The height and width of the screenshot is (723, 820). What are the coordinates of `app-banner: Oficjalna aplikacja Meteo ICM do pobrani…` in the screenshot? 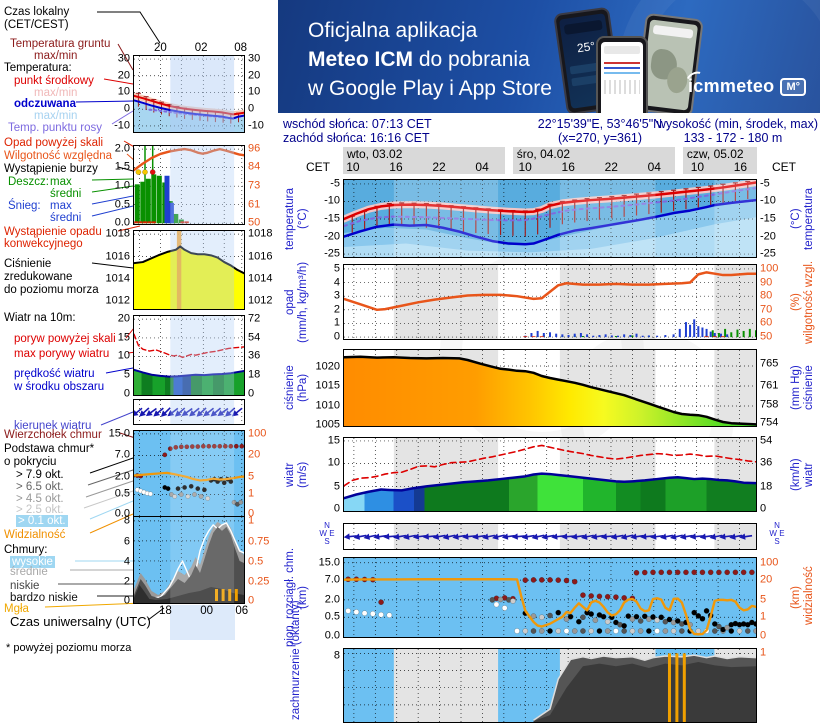 It's located at (549, 56).